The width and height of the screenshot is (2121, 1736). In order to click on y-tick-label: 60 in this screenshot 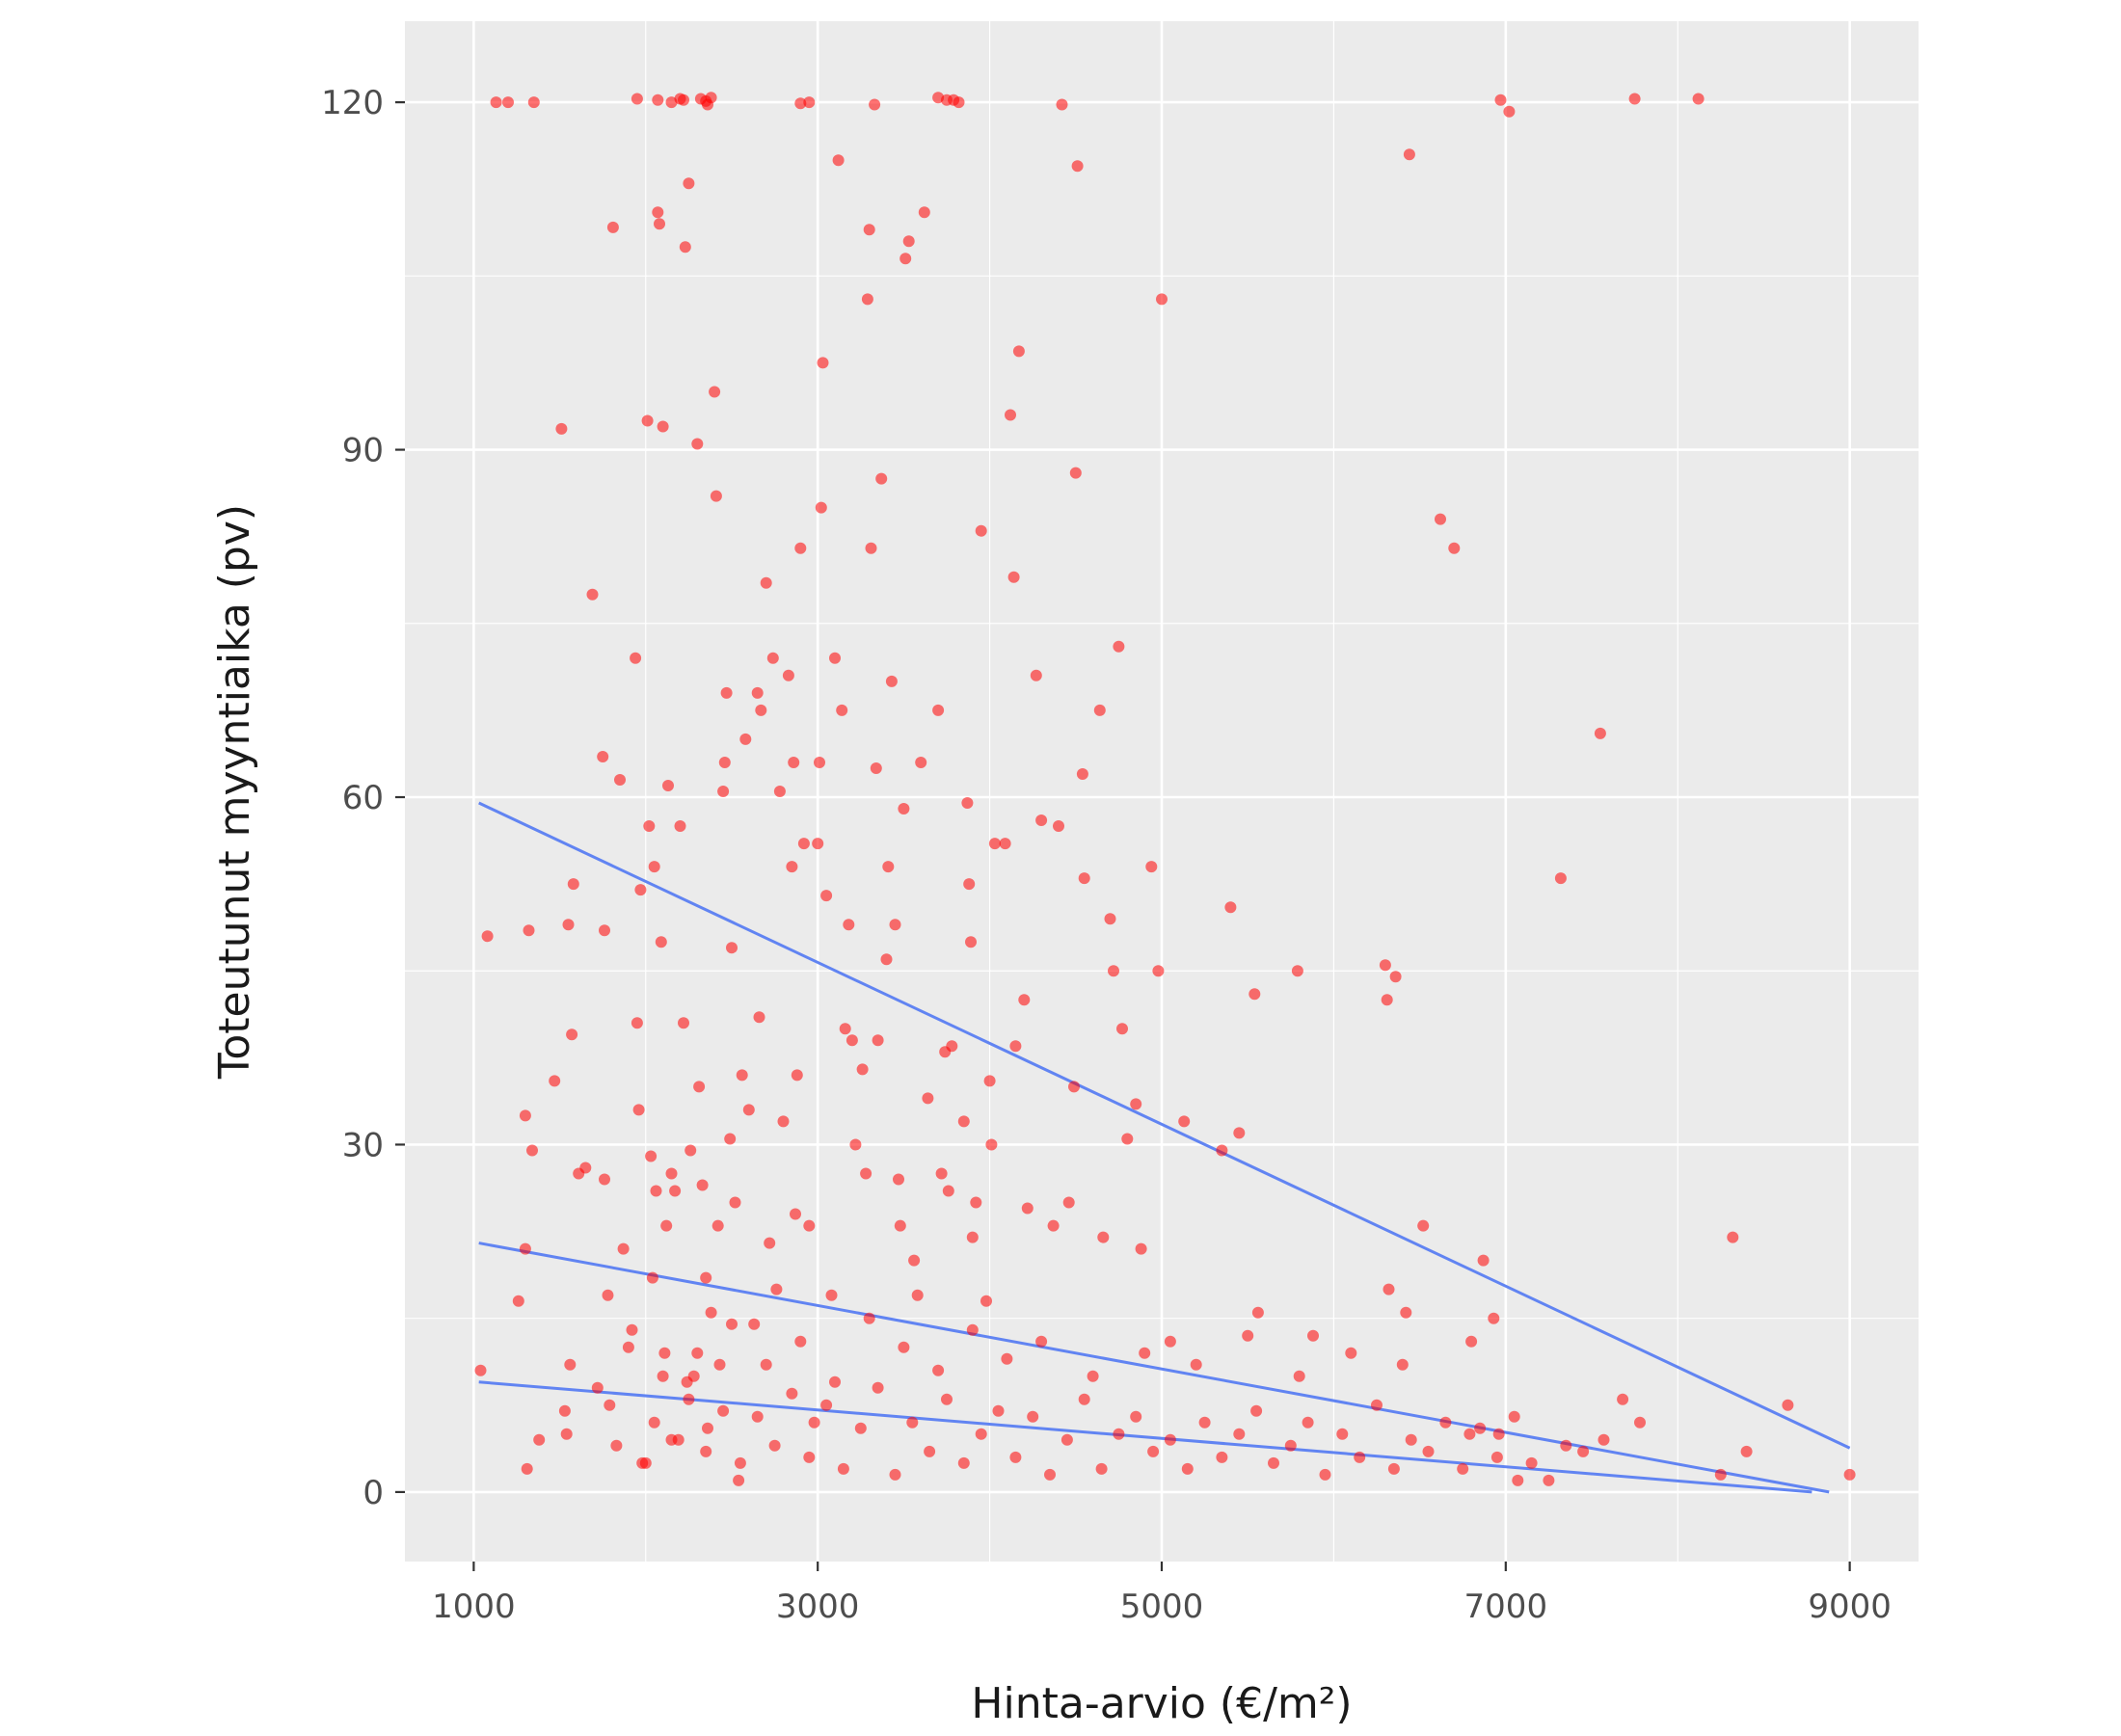, I will do `click(363, 798)`.